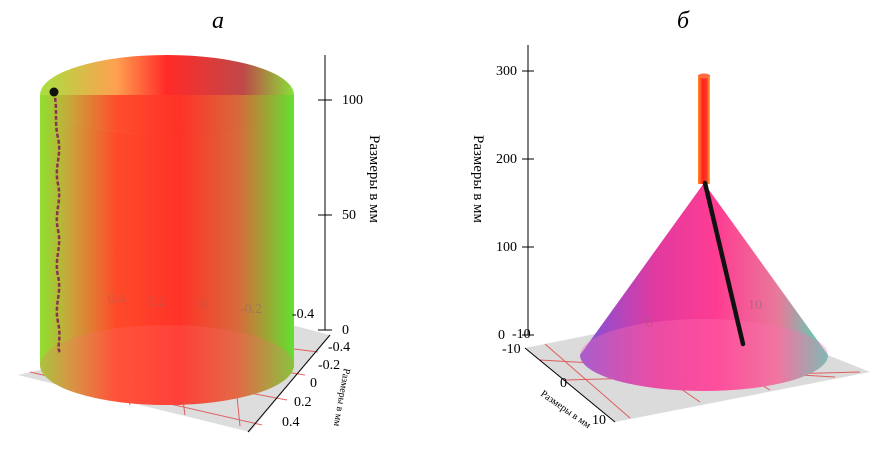 This screenshot has height=463, width=889. What do you see at coordinates (167, 365) in the screenshot?
I see `cylinder-base` at bounding box center [167, 365].